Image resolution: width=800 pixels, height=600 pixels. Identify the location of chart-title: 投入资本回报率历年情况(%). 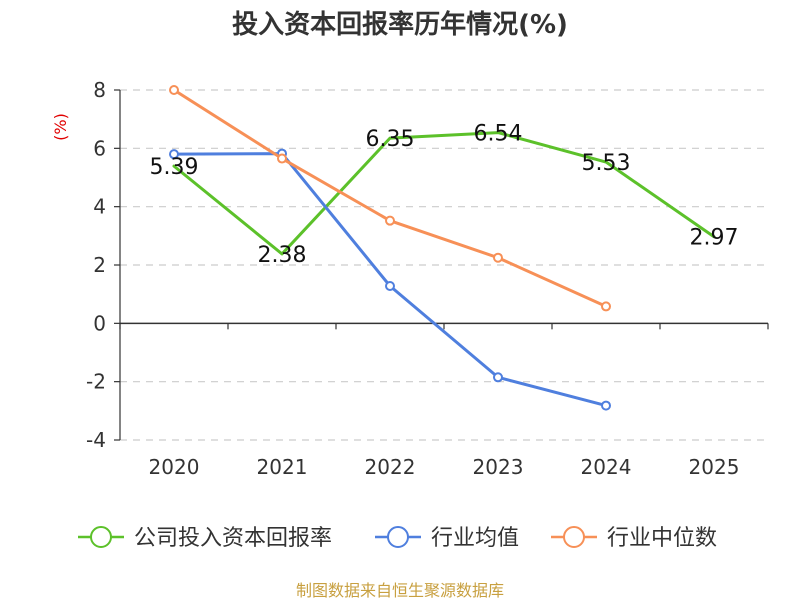
(400, 24).